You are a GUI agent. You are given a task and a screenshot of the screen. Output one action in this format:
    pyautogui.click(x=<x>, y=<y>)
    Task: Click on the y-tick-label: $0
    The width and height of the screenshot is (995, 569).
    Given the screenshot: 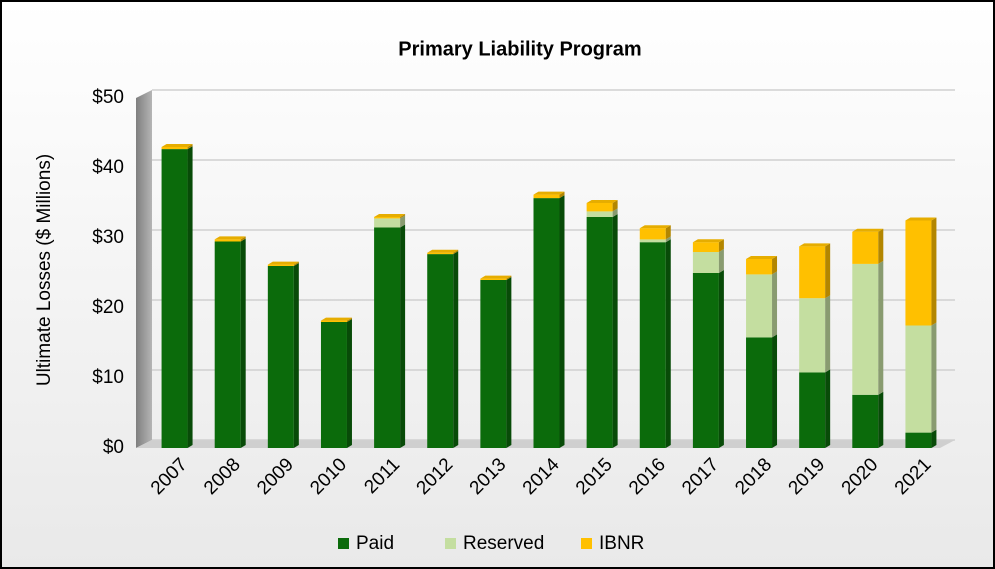 What is the action you would take?
    pyautogui.click(x=113, y=447)
    